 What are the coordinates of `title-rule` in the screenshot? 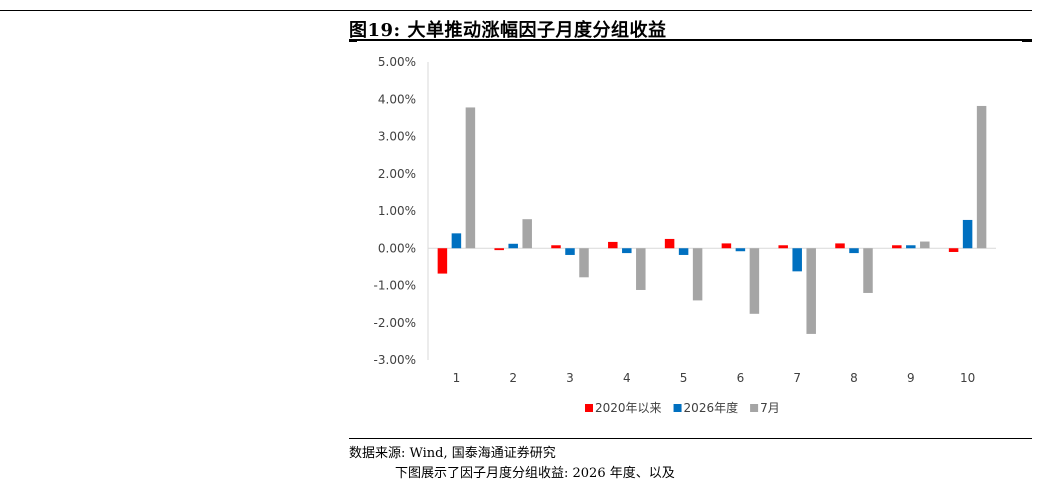 It's located at (690, 40).